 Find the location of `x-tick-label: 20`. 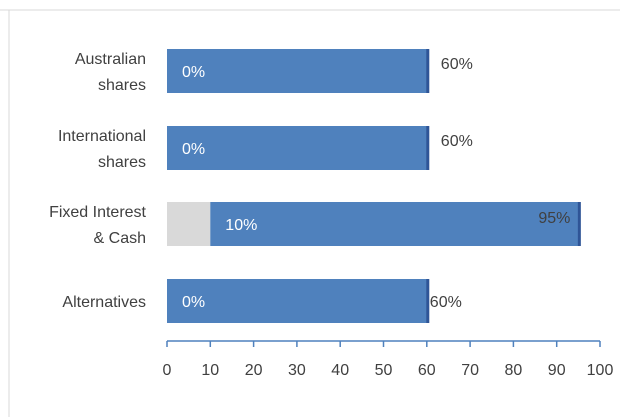

x-tick-label: 20 is located at coordinates (254, 370).